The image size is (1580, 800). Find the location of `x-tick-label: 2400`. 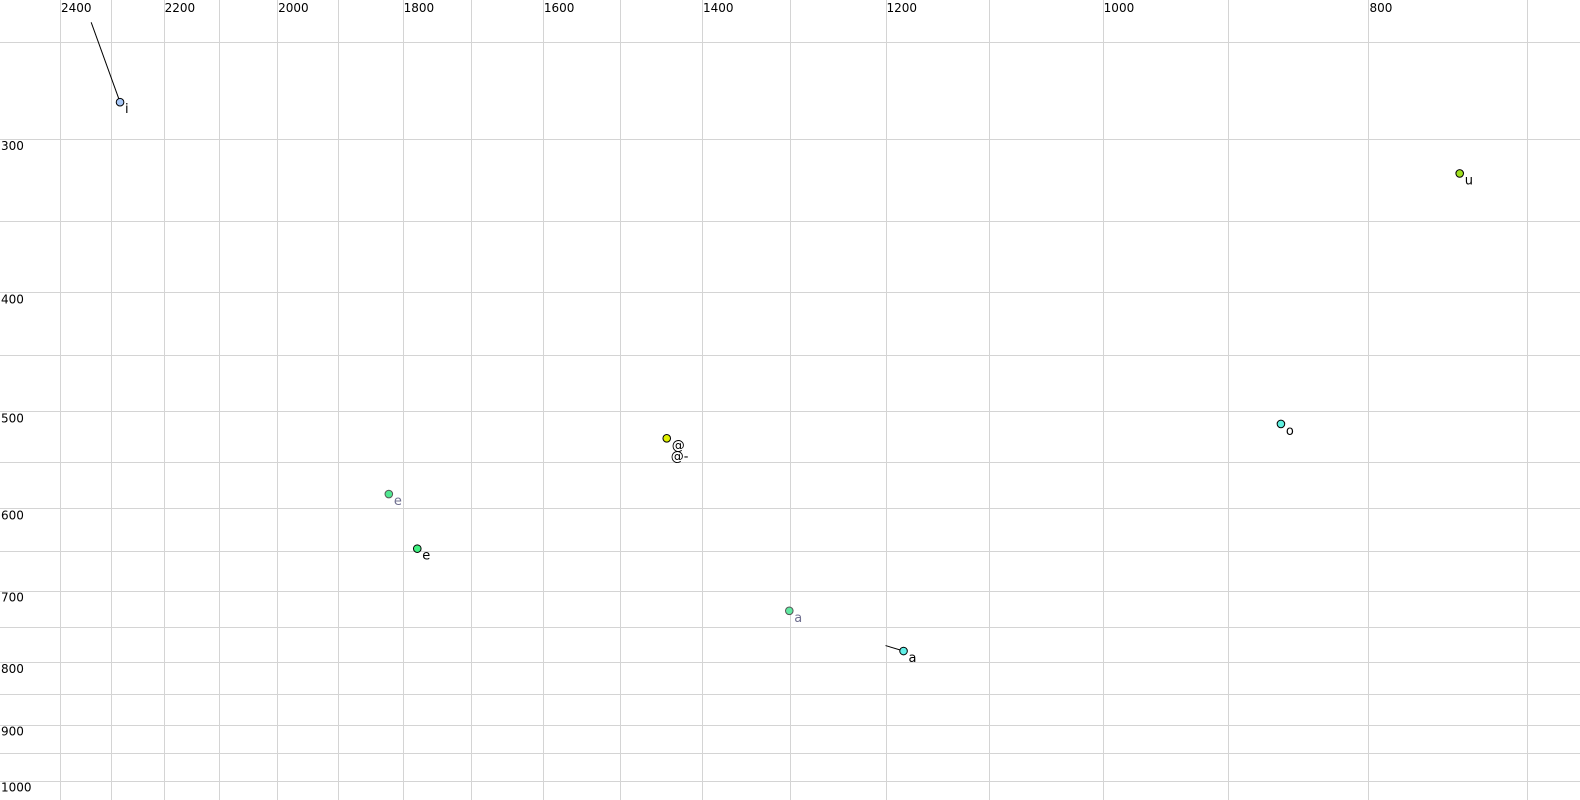

x-tick-label: 2400 is located at coordinates (76, 8).